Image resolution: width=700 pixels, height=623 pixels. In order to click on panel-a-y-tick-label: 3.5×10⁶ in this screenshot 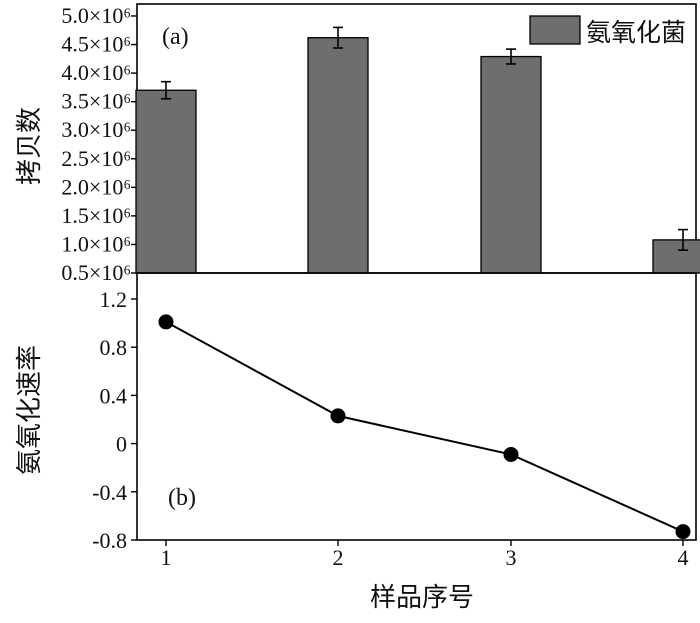, I will do `click(96, 101)`.